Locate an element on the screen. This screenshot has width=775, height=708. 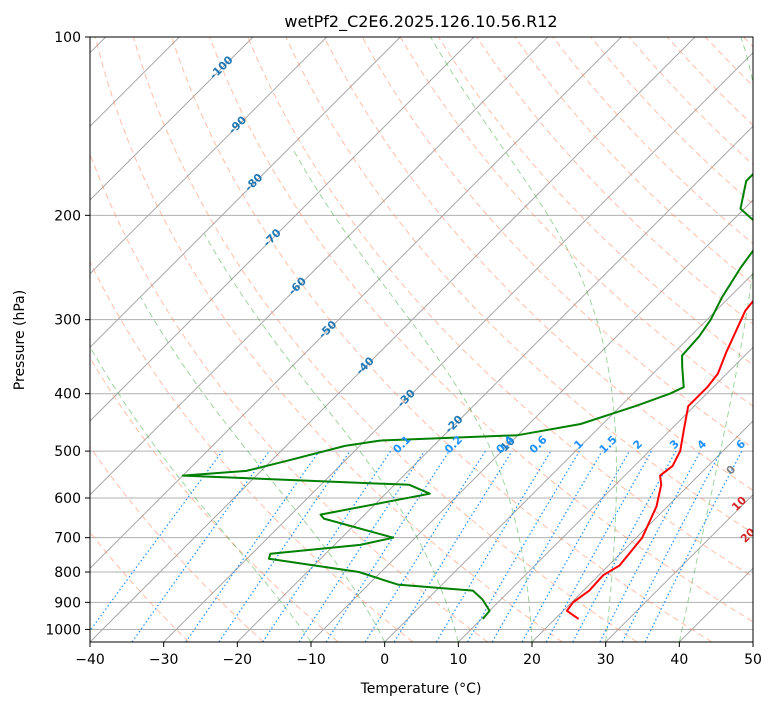
y-tick-label: 1000 is located at coordinates (63, 630).